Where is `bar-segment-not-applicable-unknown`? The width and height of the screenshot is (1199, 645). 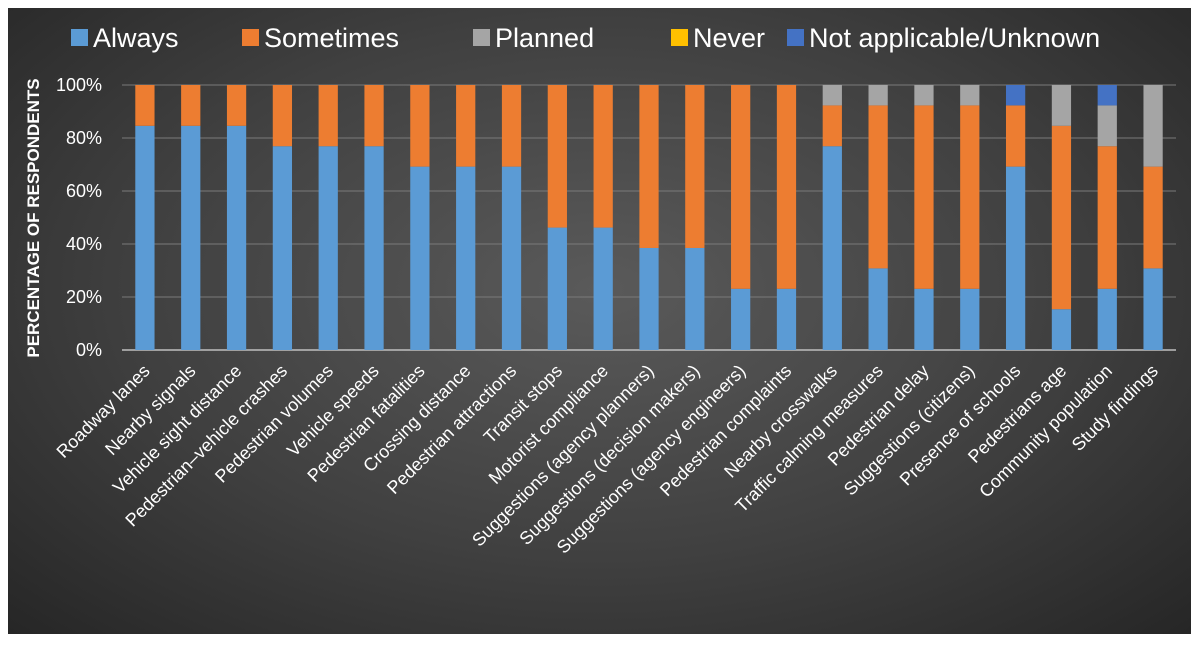
bar-segment-not-applicable-unknown is located at coordinates (1107, 95).